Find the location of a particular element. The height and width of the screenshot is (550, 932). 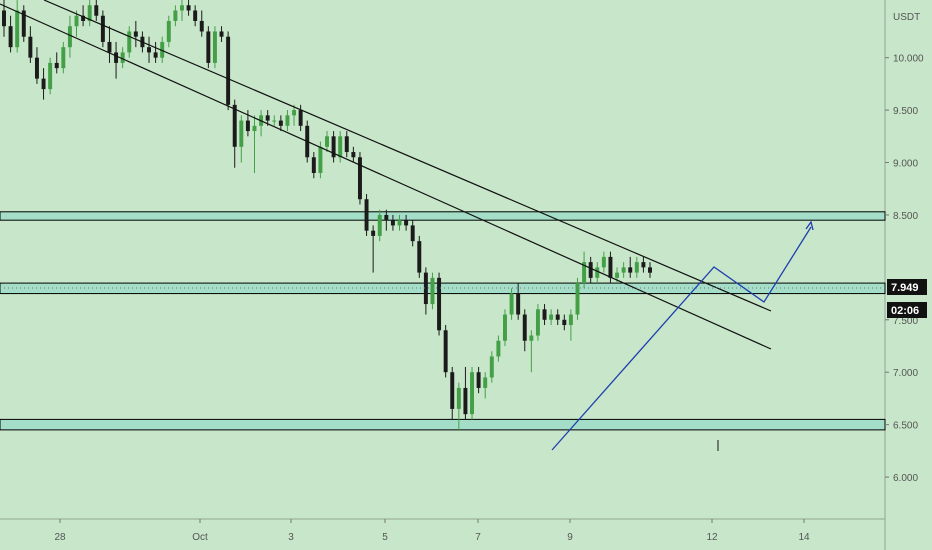

price-axis-background is located at coordinates (908, 275).